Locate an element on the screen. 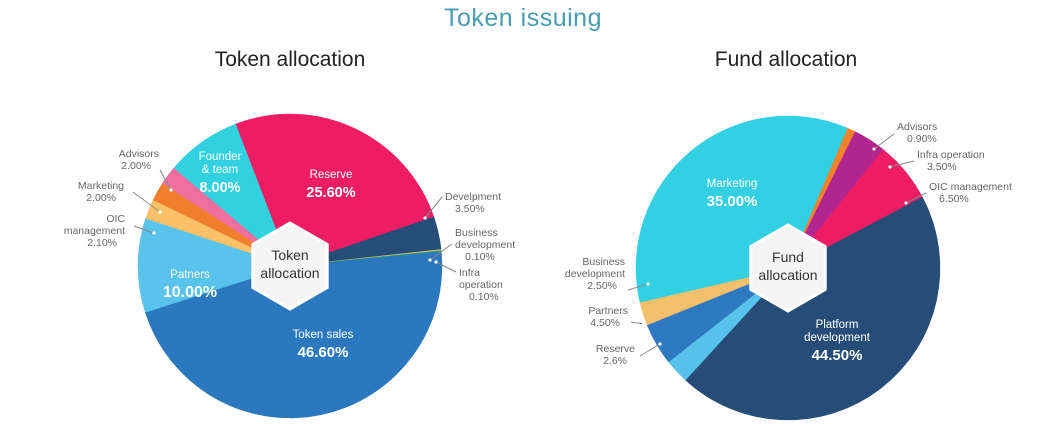  leader-dot-partners is located at coordinates (644, 324).